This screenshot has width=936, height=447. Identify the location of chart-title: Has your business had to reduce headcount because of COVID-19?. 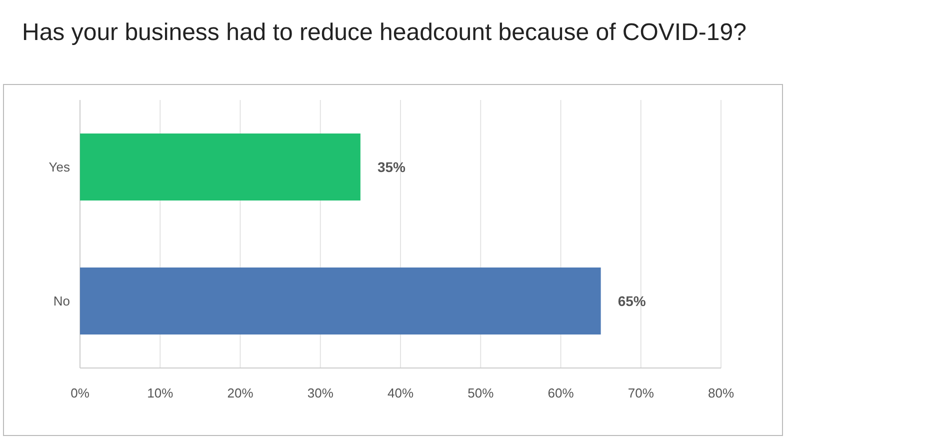
(384, 32).